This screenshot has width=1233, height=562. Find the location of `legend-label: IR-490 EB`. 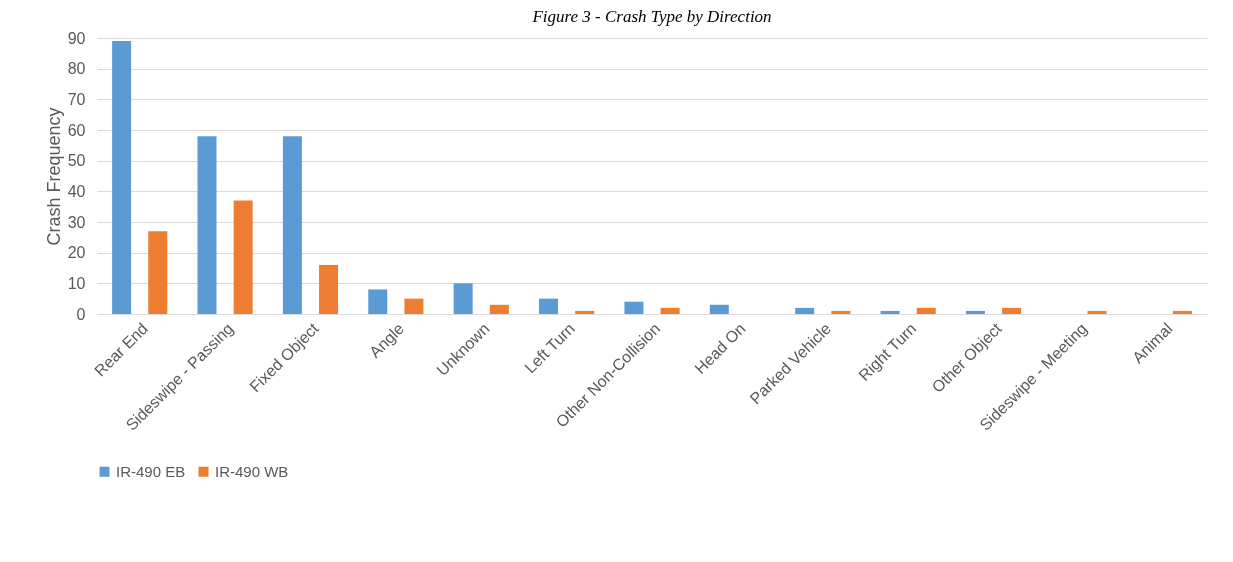

legend-label: IR-490 EB is located at coordinates (151, 471).